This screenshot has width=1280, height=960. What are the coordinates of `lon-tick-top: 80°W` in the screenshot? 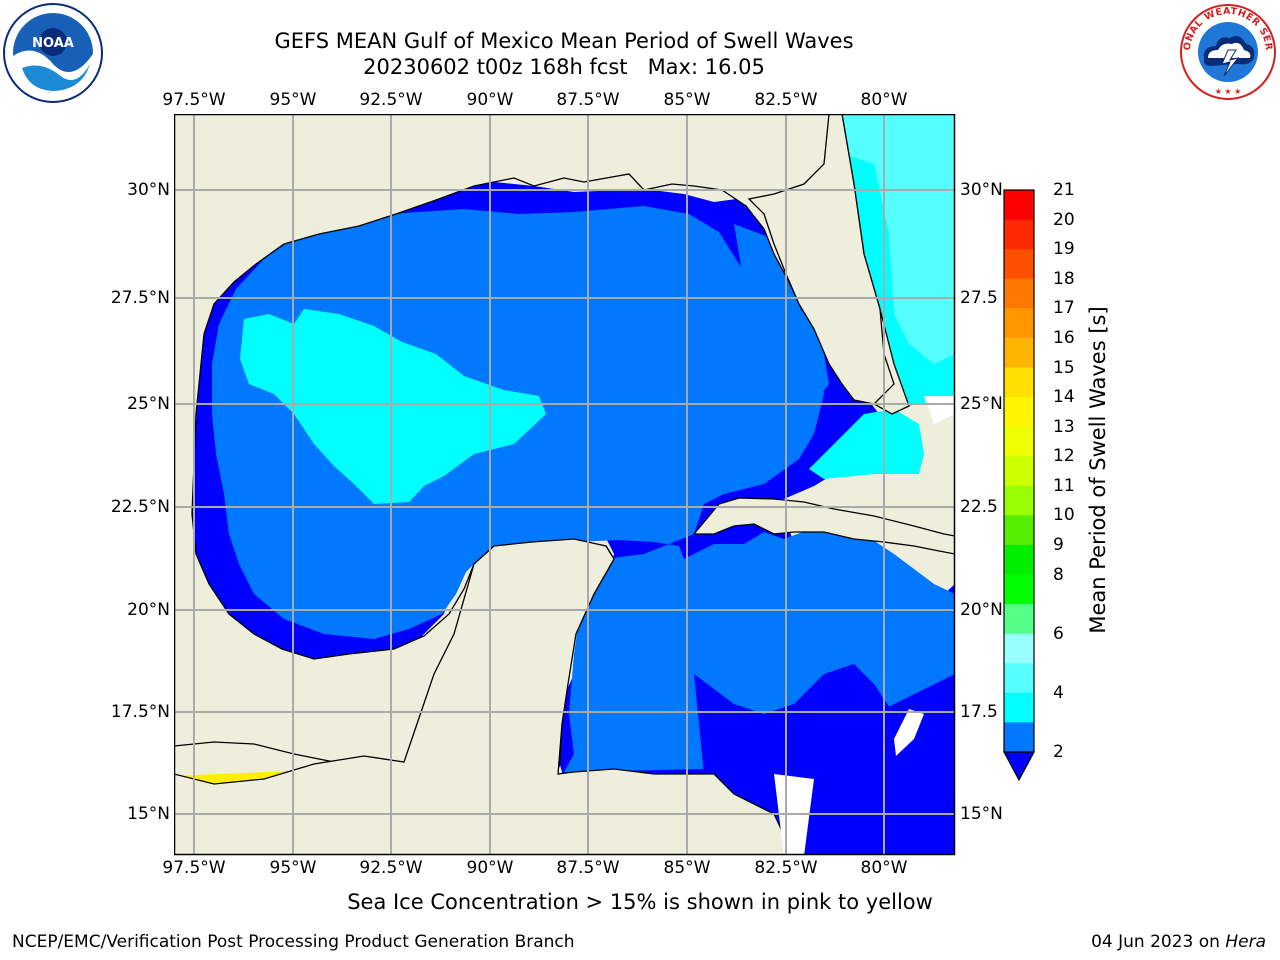 It's located at (884, 100).